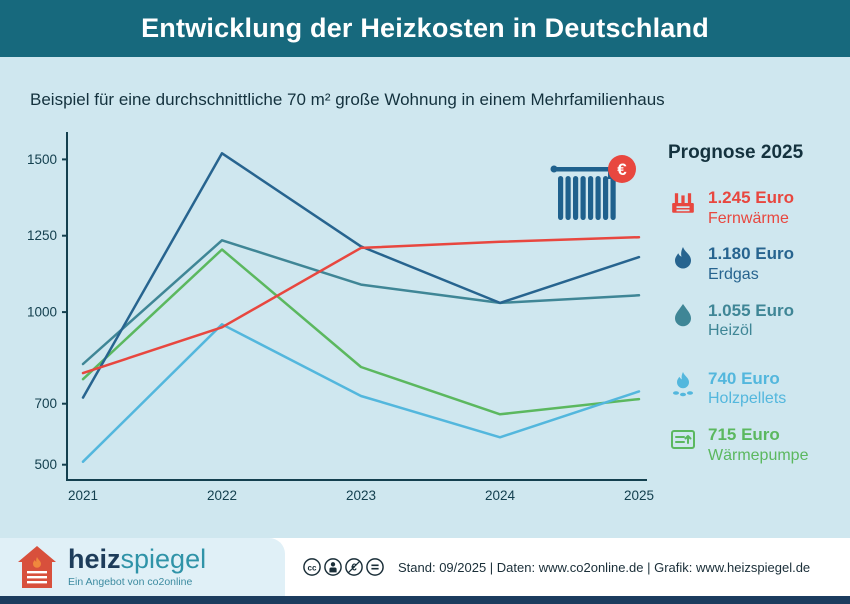  I want to click on svg-text: 2025, so click(639, 495).